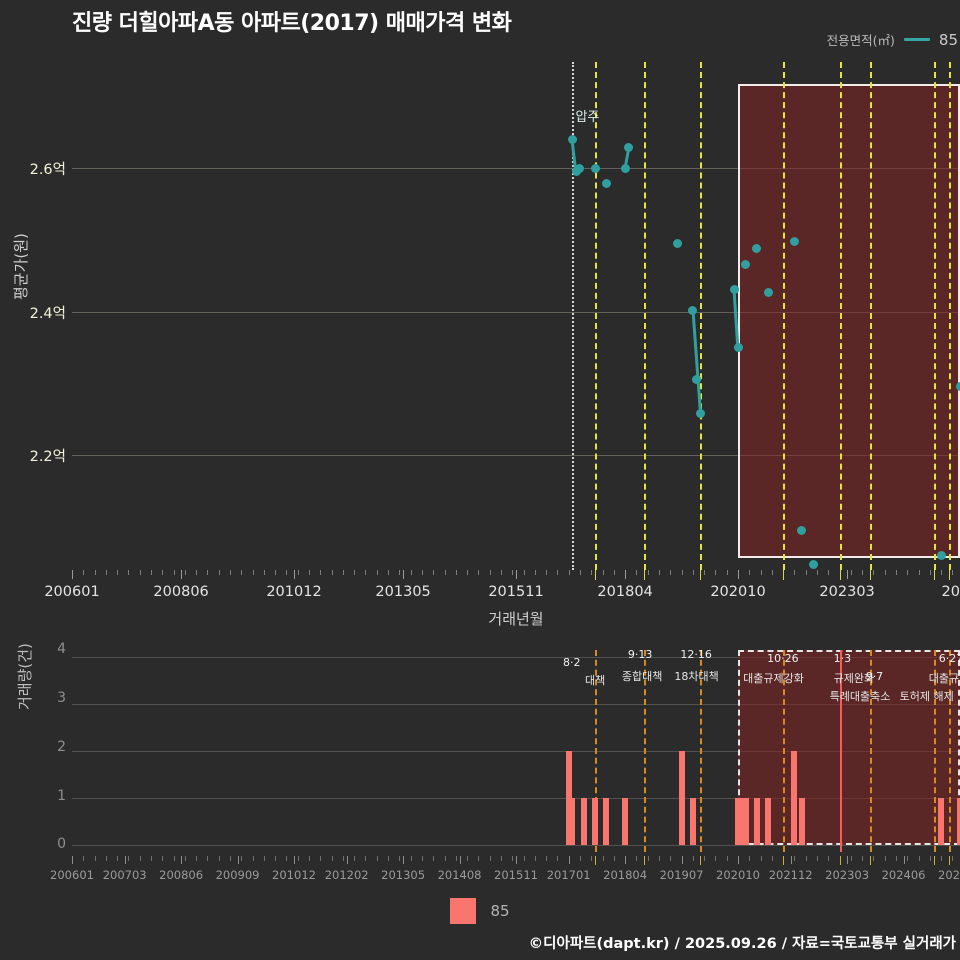 The width and height of the screenshot is (960, 960). I want to click on page-title: 진량 더힐아파A동 아파트(2017) 매매가격 변화, so click(292, 23).